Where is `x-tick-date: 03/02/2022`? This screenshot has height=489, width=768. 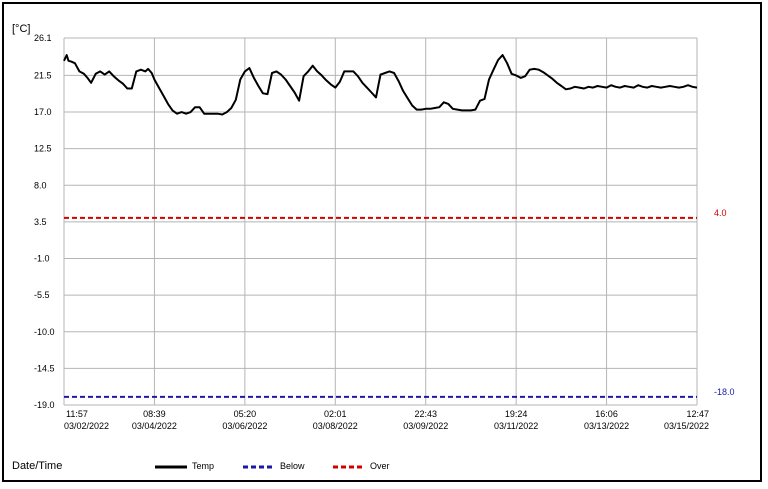 x-tick-date: 03/02/2022 is located at coordinates (86, 426).